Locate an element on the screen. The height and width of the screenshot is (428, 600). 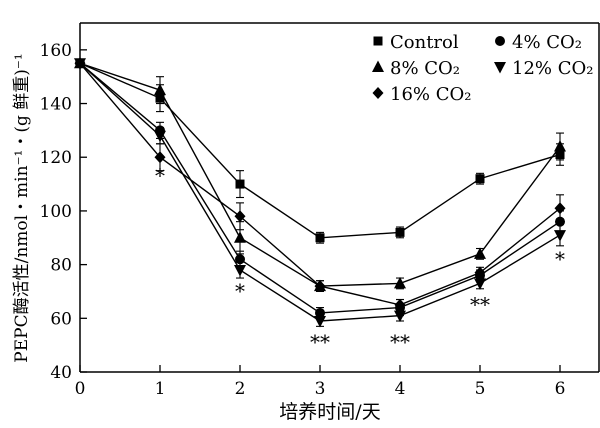
y-axis-label: PEPC酶活性/nmol・min⁻¹・(g 鲜重)⁻¹ is located at coordinates (22, 207).